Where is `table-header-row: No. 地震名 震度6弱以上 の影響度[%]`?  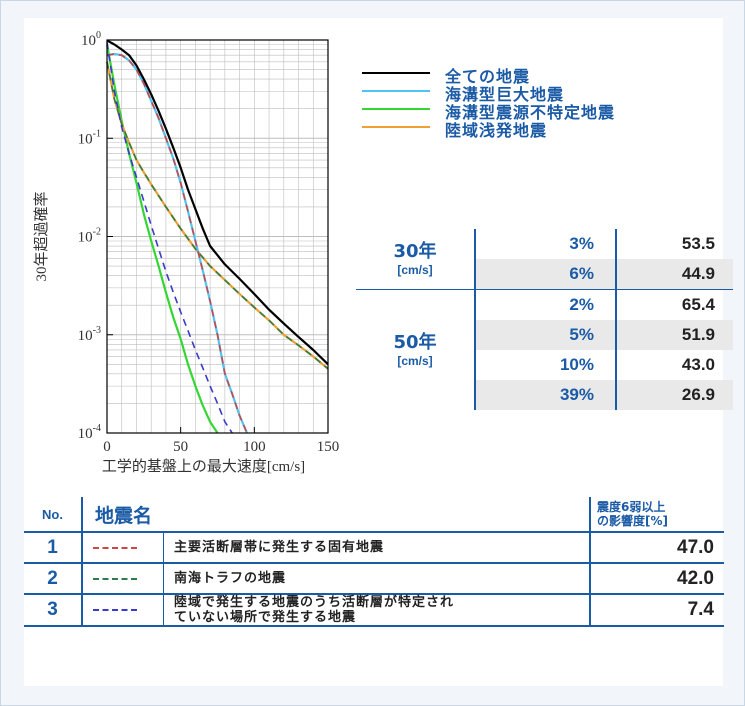 table-header-row: No. 地震名 震度6弱以上 の影響度[%] is located at coordinates (374, 515).